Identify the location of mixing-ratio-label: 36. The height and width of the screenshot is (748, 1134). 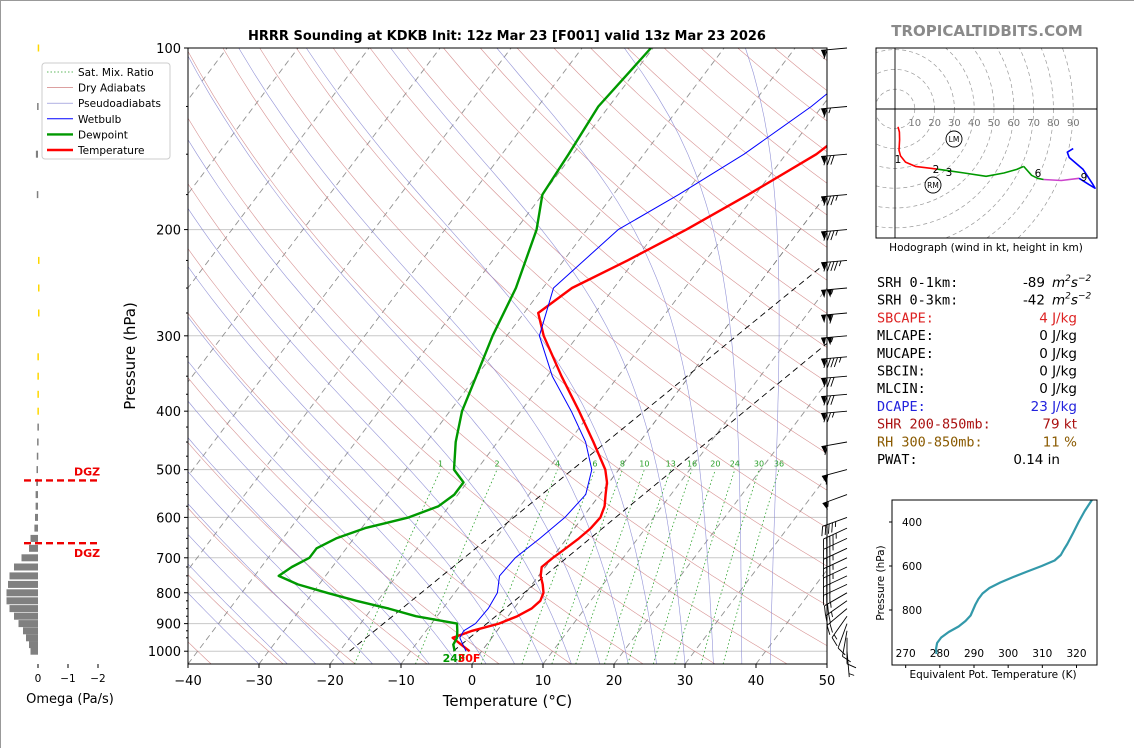
(779, 464).